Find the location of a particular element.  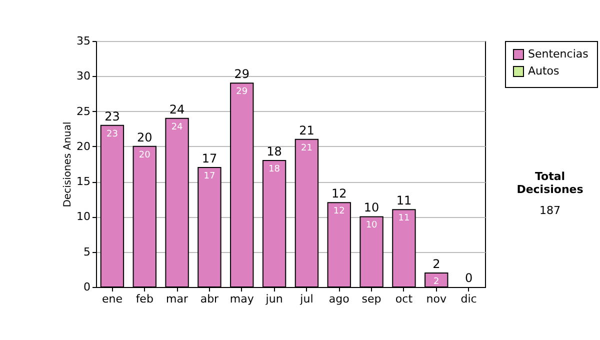

legend-label: Sentencias is located at coordinates (558, 54).